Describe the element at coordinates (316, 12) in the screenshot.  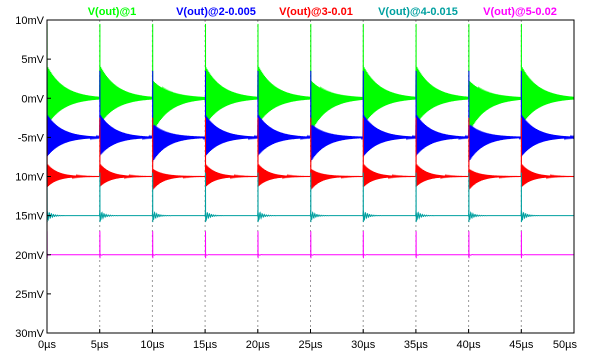
I see `legend-entry-3: V(out)@3-0.01` at that location.